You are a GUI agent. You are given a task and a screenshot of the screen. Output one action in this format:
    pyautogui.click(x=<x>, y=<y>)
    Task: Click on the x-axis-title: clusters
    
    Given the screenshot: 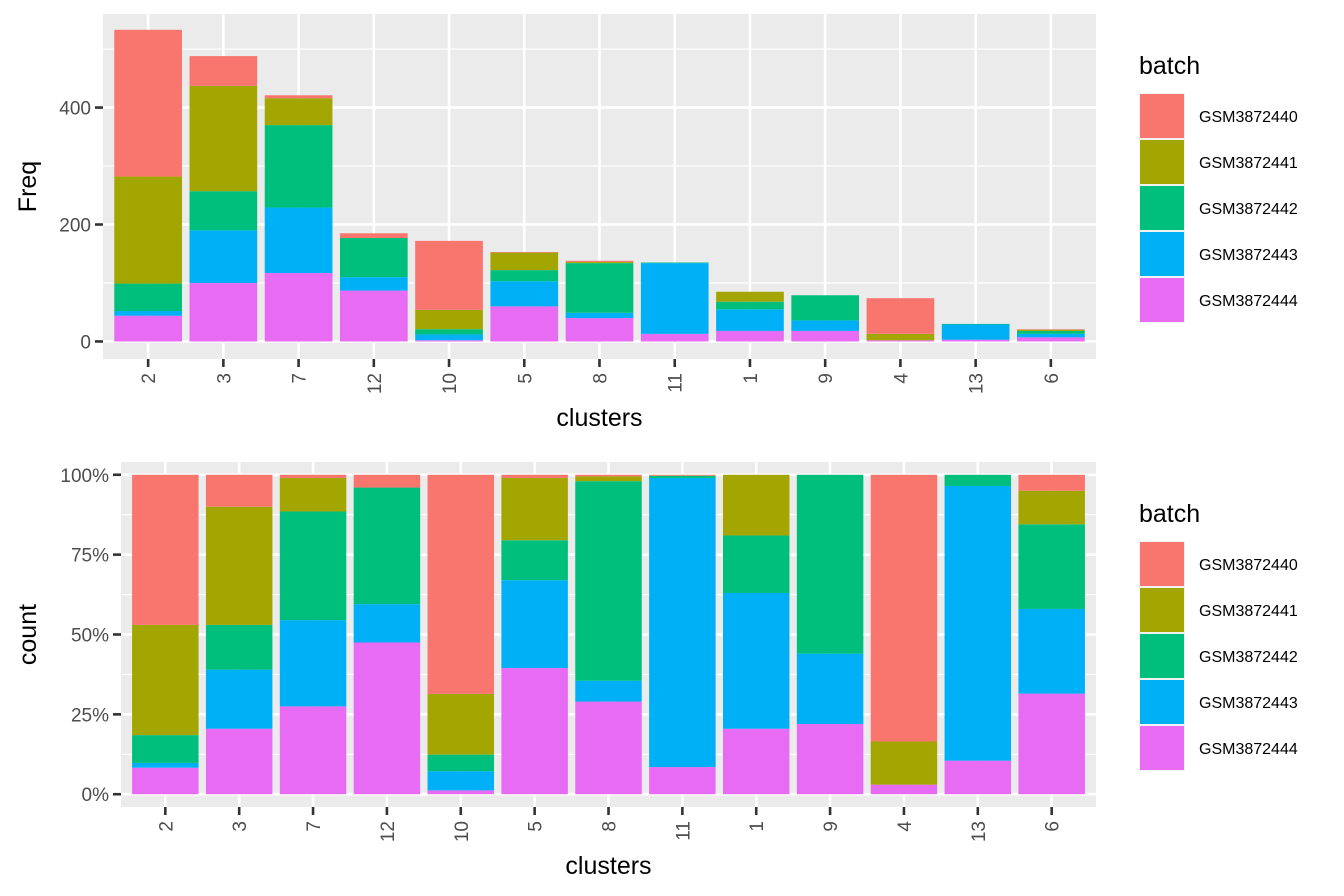 What is the action you would take?
    pyautogui.click(x=608, y=866)
    